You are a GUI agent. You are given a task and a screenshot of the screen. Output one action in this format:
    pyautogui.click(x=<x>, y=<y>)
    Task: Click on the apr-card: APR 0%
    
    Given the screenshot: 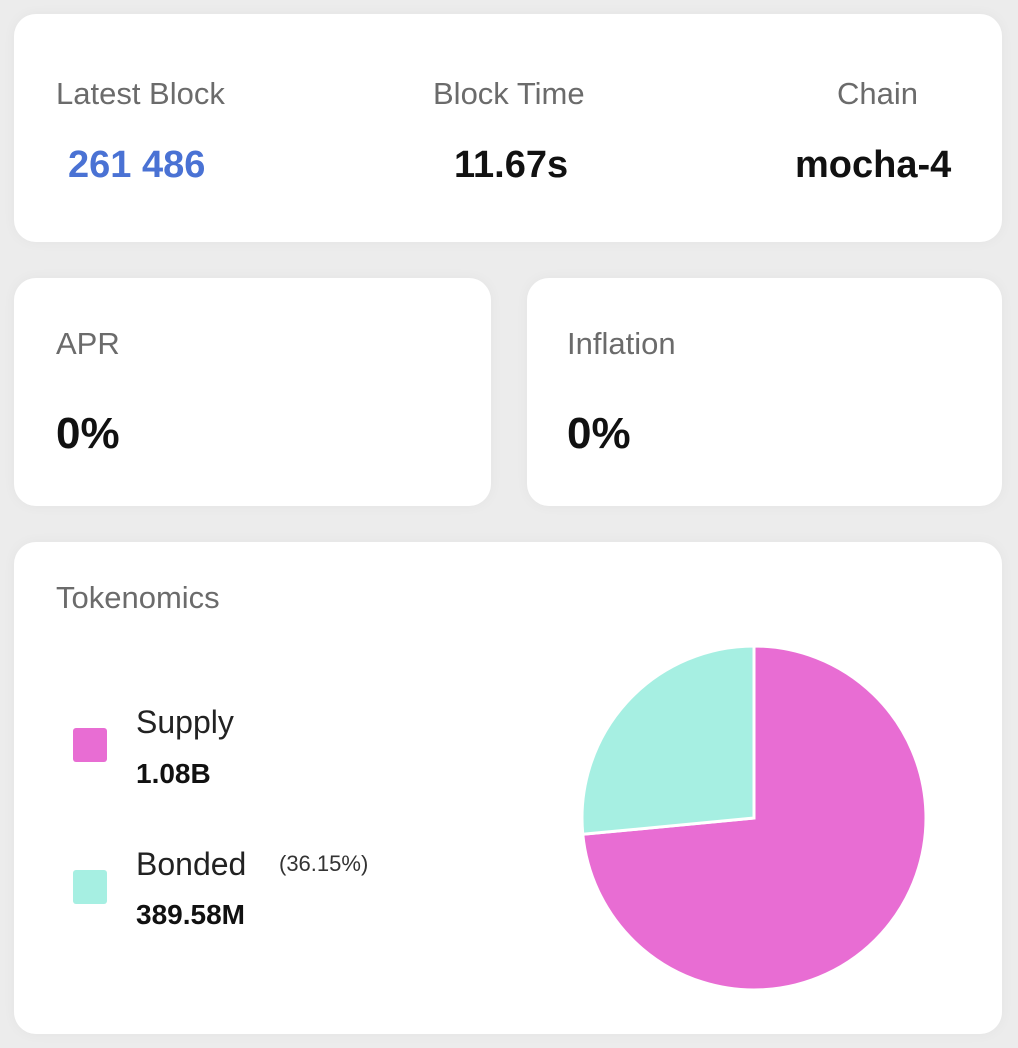 What is the action you would take?
    pyautogui.click(x=252, y=392)
    